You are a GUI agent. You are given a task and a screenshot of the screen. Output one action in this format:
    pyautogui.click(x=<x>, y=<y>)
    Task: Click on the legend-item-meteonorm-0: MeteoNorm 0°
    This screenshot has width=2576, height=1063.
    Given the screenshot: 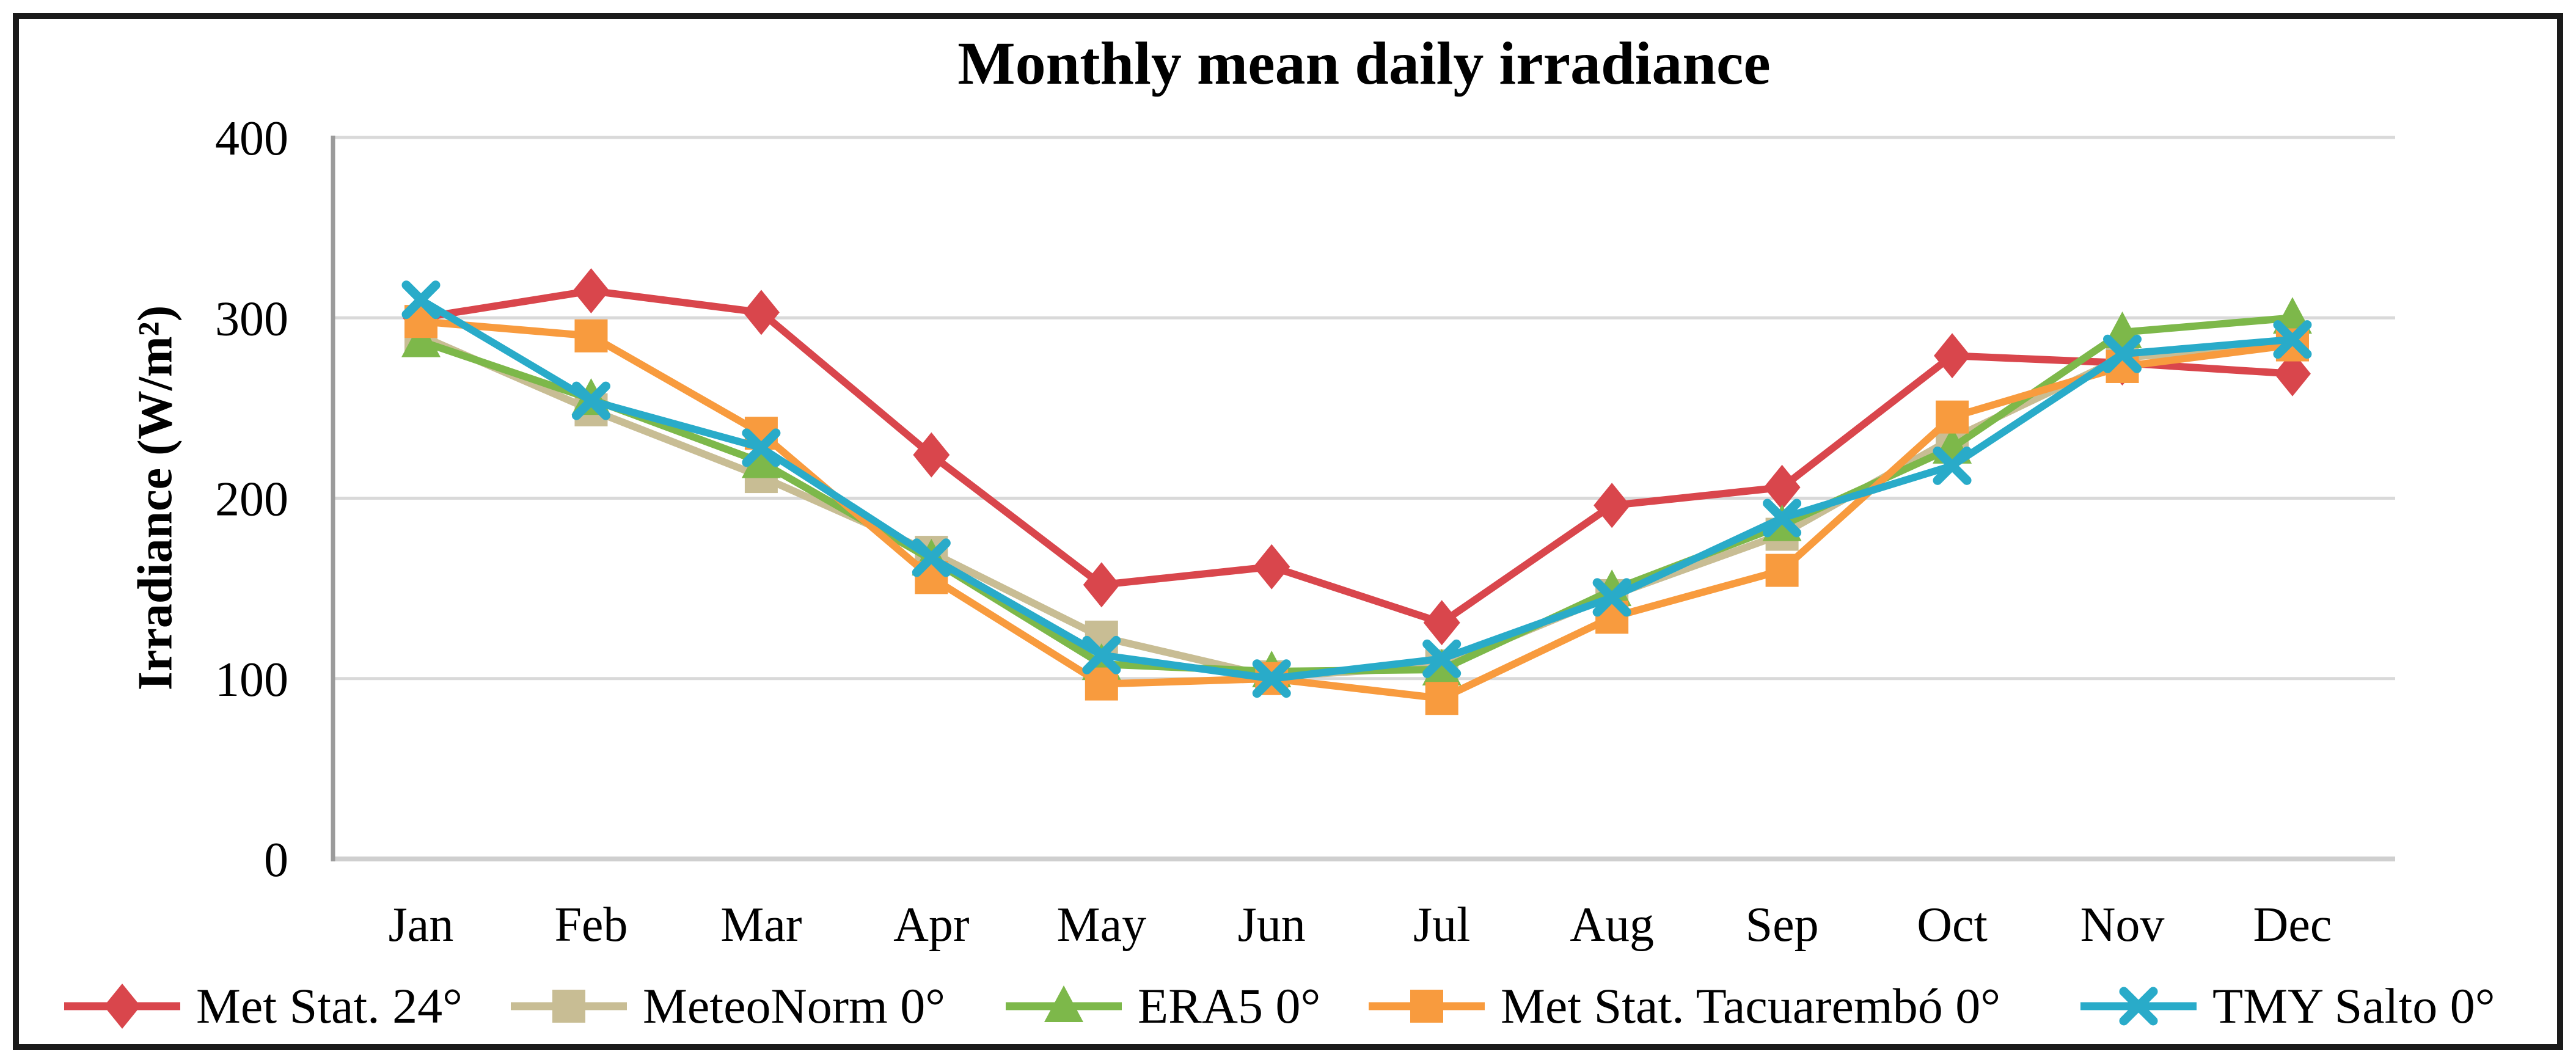 What is the action you would take?
    pyautogui.click(x=728, y=1006)
    